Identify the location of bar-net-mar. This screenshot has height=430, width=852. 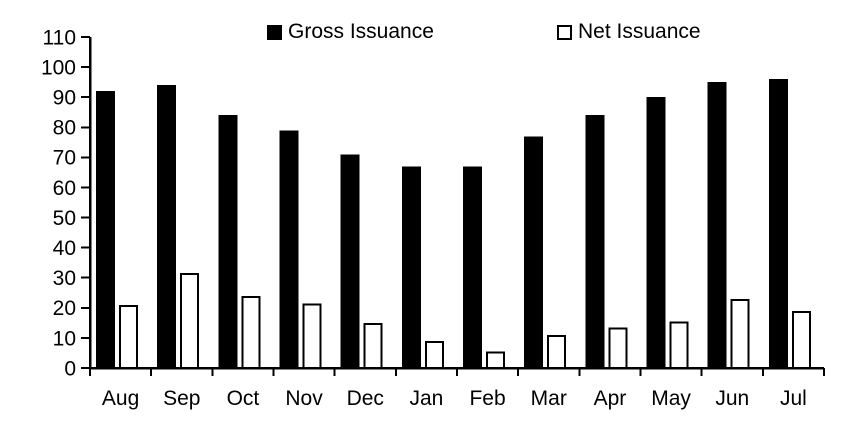
(557, 351).